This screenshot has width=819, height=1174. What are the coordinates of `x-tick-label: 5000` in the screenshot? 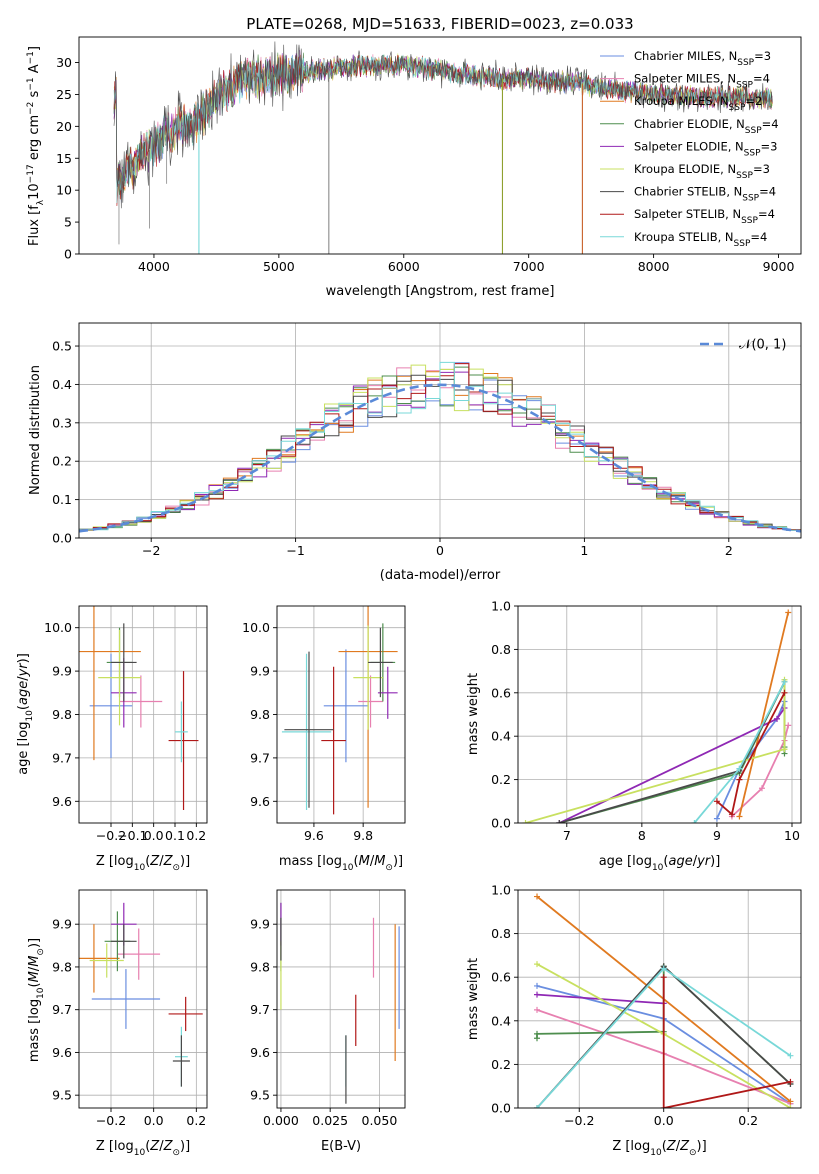 It's located at (279, 266).